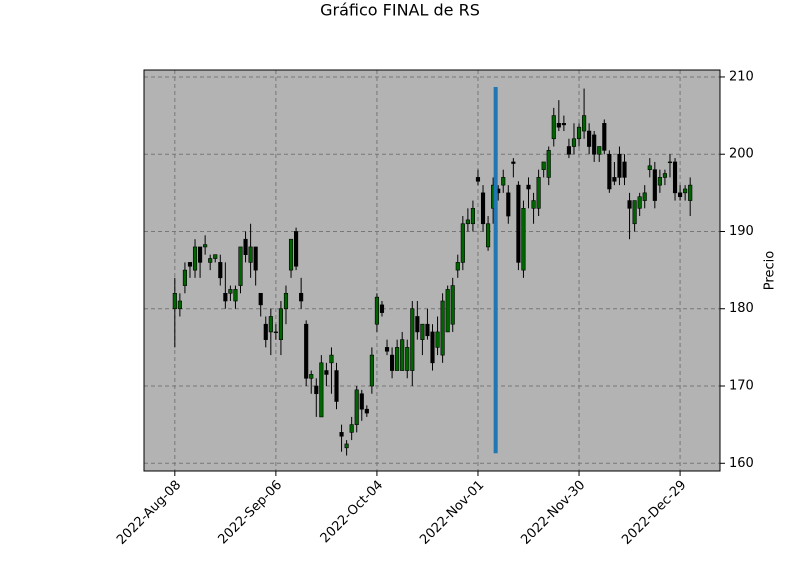  I want to click on y-tick-label: 200, so click(741, 154).